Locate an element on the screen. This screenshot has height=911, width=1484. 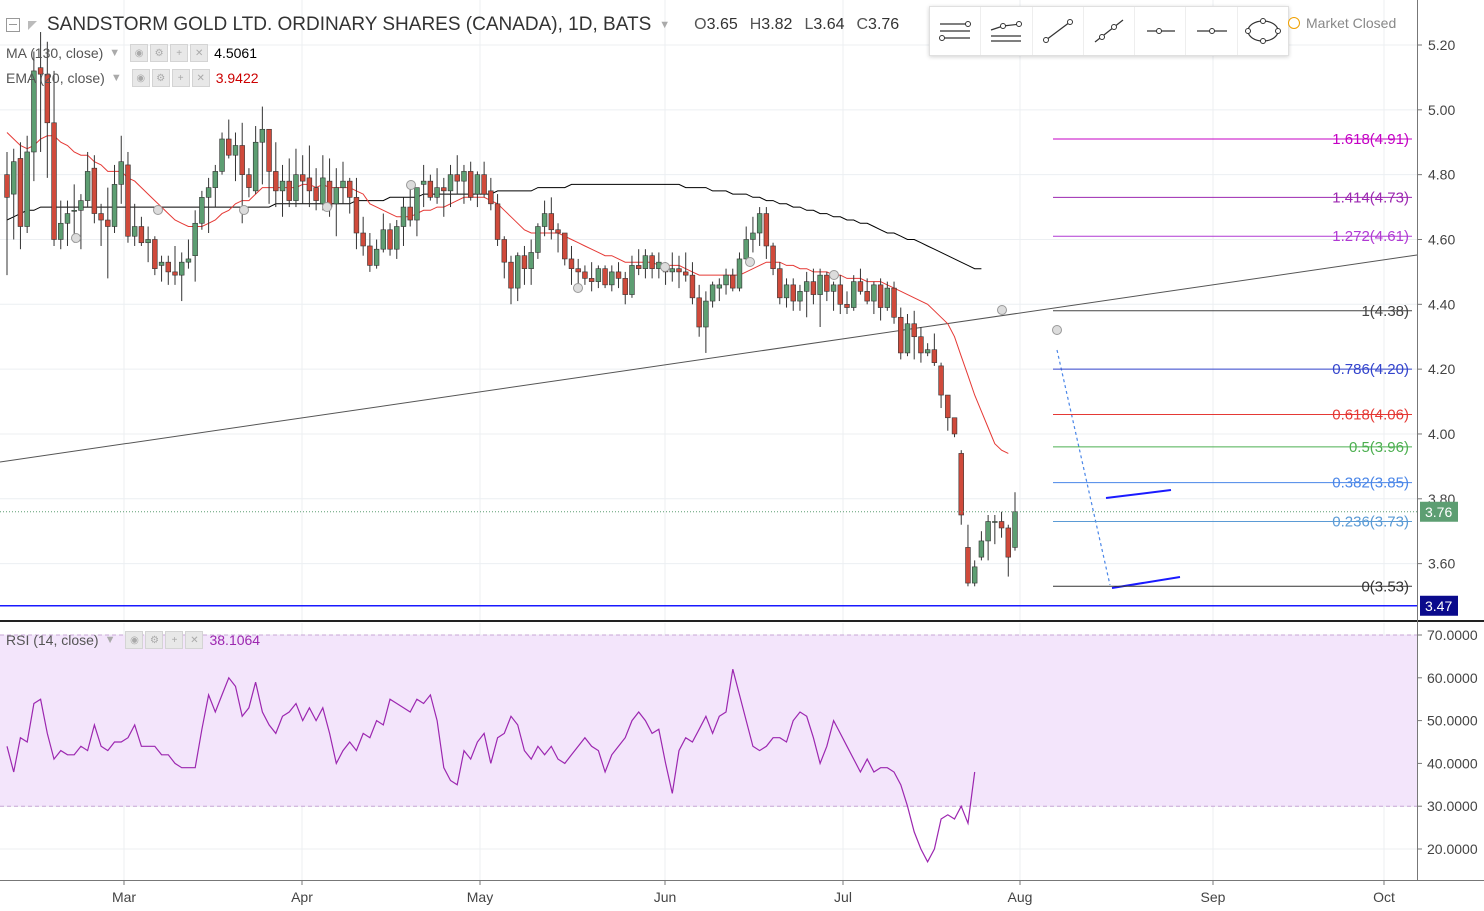
horizontal-ray-icon is located at coordinates (1161, 31).